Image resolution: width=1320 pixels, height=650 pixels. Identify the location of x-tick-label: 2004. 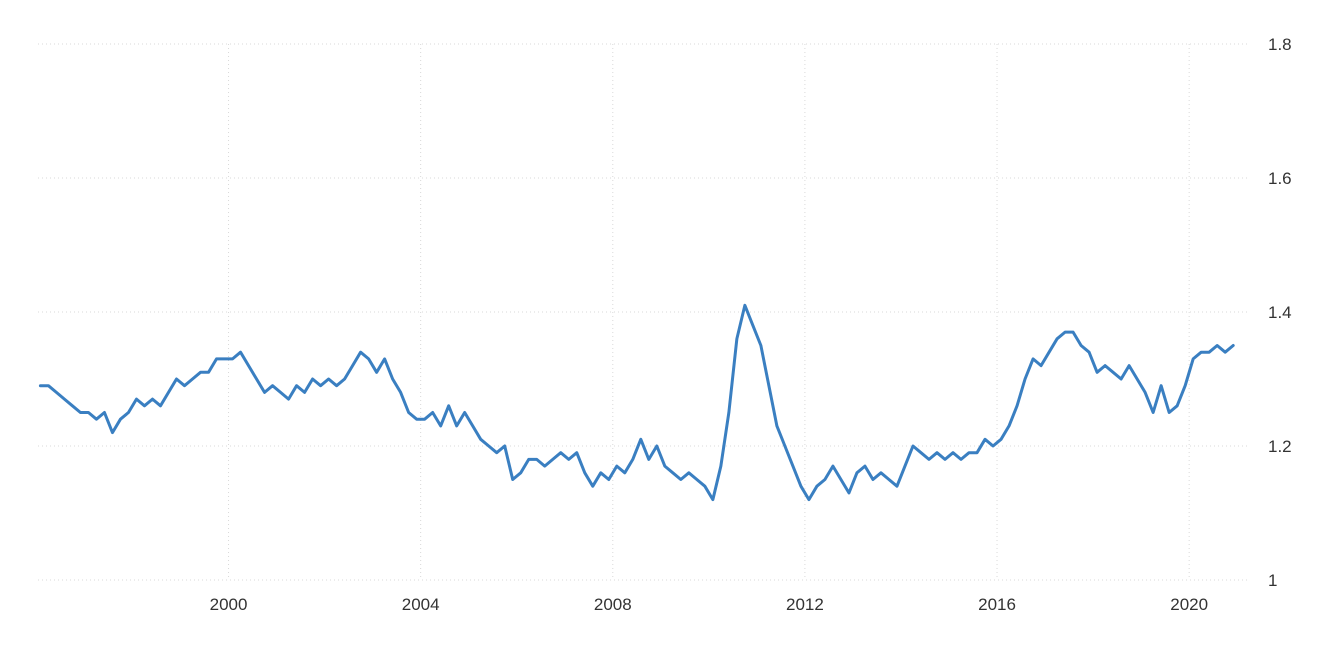
(421, 604).